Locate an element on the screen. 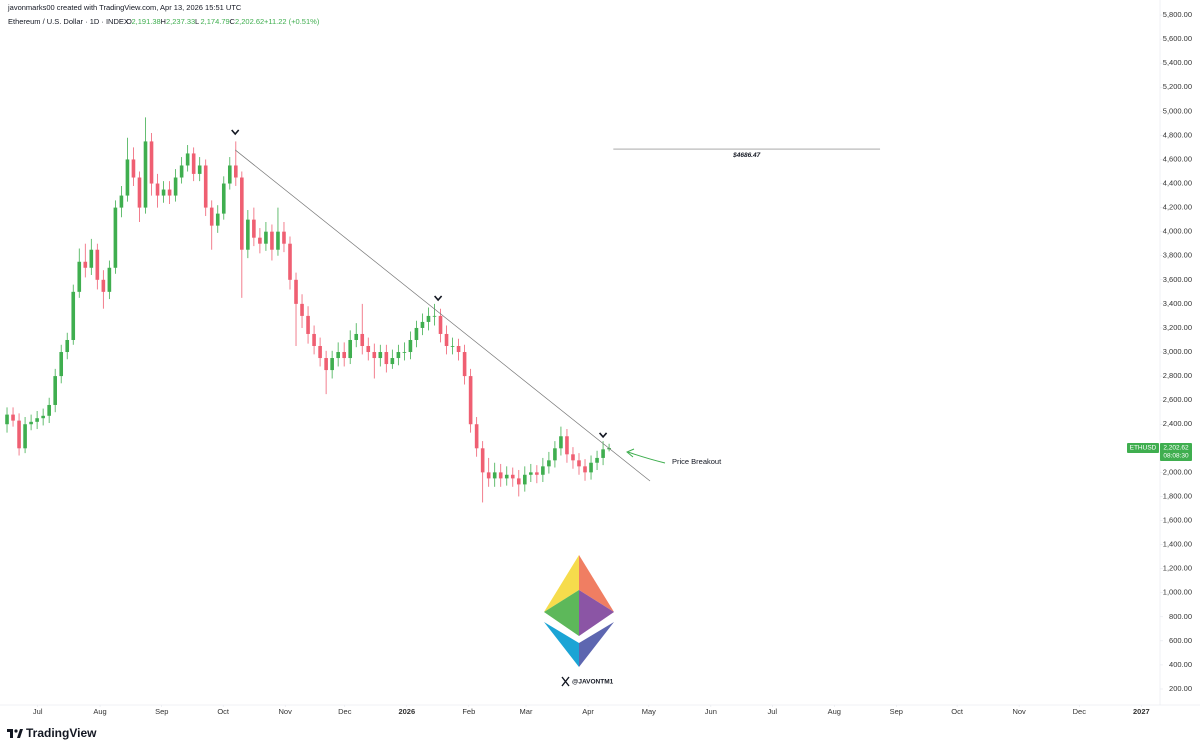  x-logo is located at coordinates (565, 681).